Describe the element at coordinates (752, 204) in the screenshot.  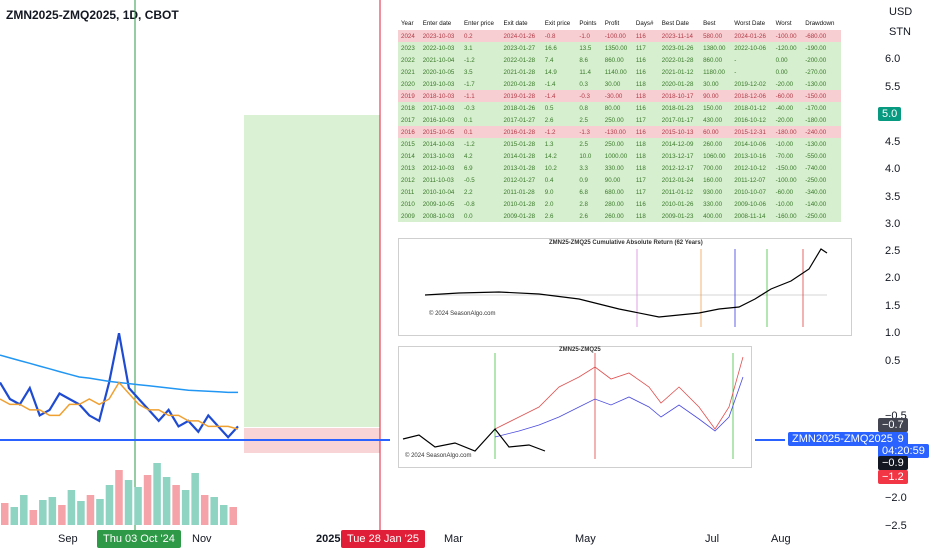
I see `table-cell: 2009-10-06` at that location.